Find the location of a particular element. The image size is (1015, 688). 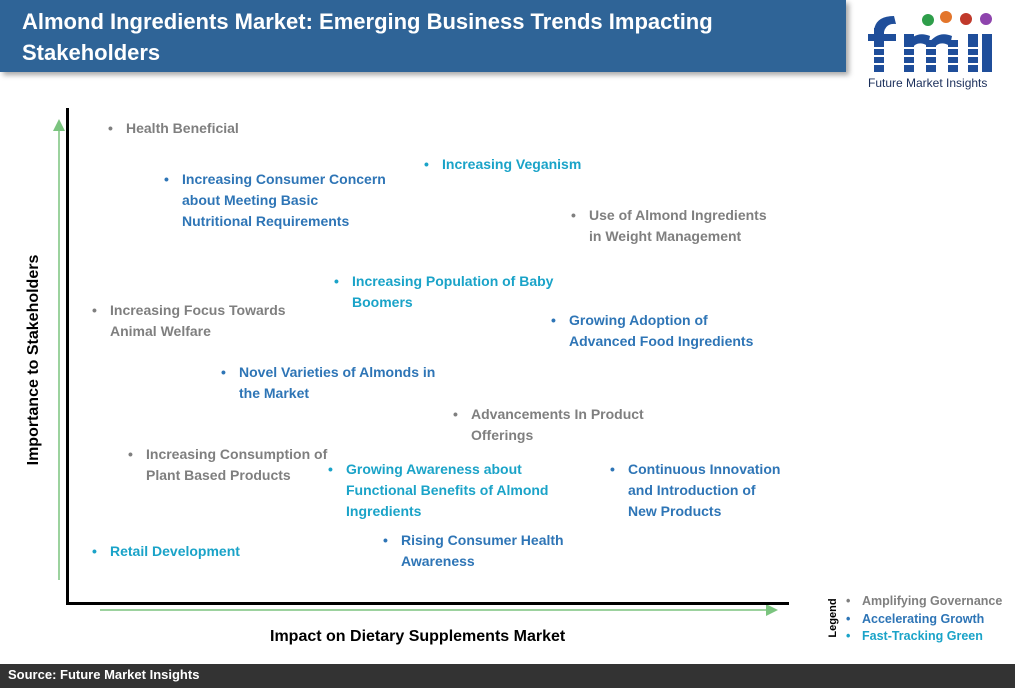

source-text: Source: Future Market Insights is located at coordinates (104, 674).